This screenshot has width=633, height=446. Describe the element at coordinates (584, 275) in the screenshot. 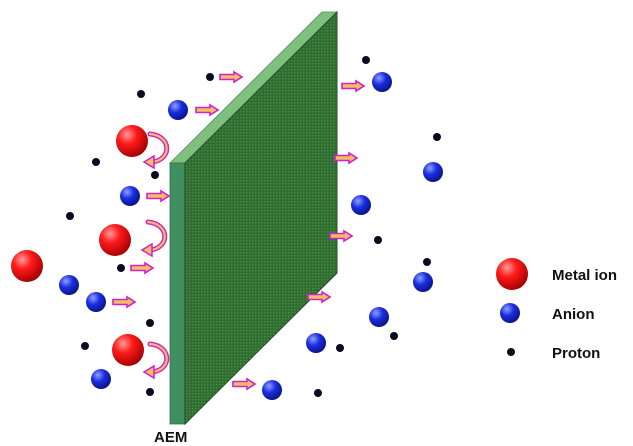

I see `legend-metal-ion-label: Metal ion` at that location.